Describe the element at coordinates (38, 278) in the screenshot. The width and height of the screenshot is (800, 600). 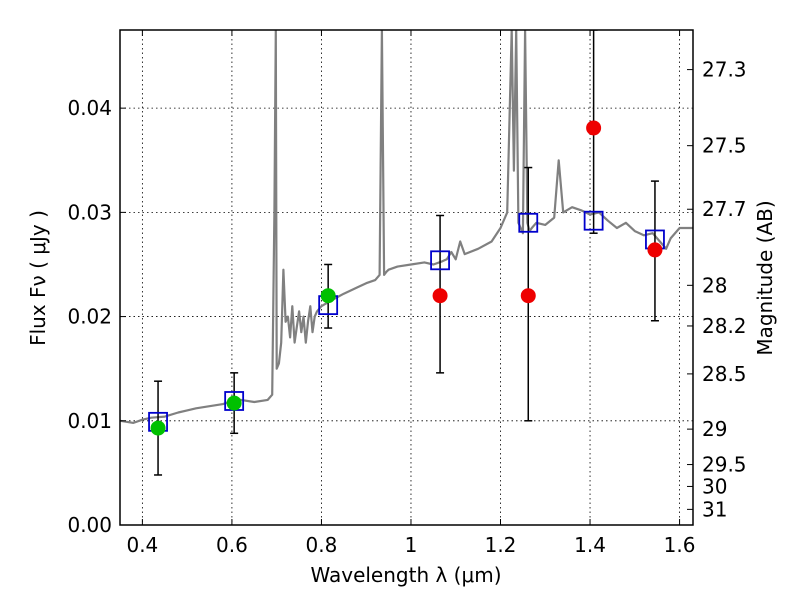
I see `y-axis-label: Flux Fν ( μJy )` at that location.